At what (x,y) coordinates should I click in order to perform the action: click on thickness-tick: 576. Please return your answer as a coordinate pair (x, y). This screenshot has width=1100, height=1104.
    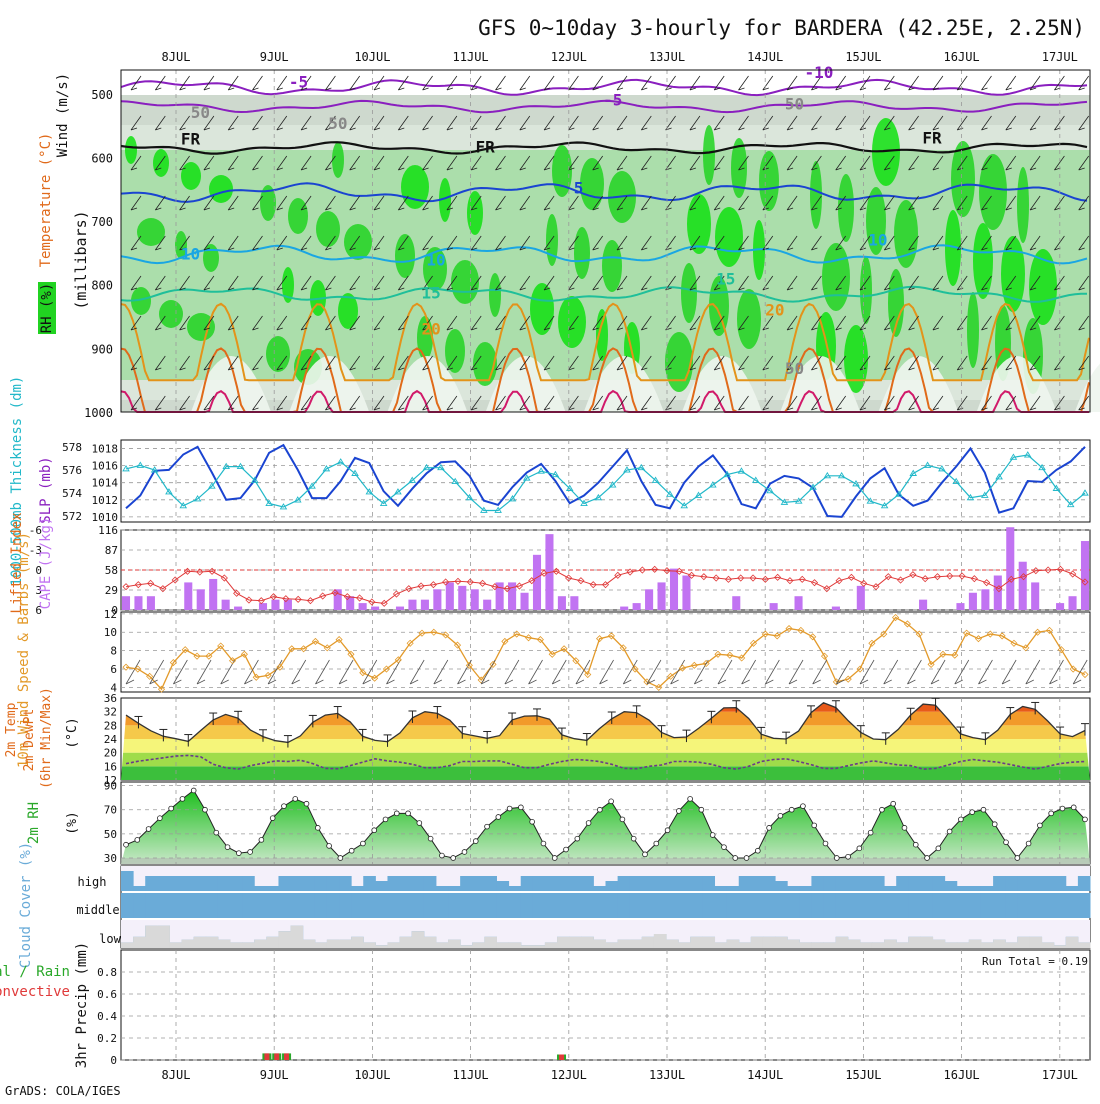
    Looking at the image, I should click on (72, 470).